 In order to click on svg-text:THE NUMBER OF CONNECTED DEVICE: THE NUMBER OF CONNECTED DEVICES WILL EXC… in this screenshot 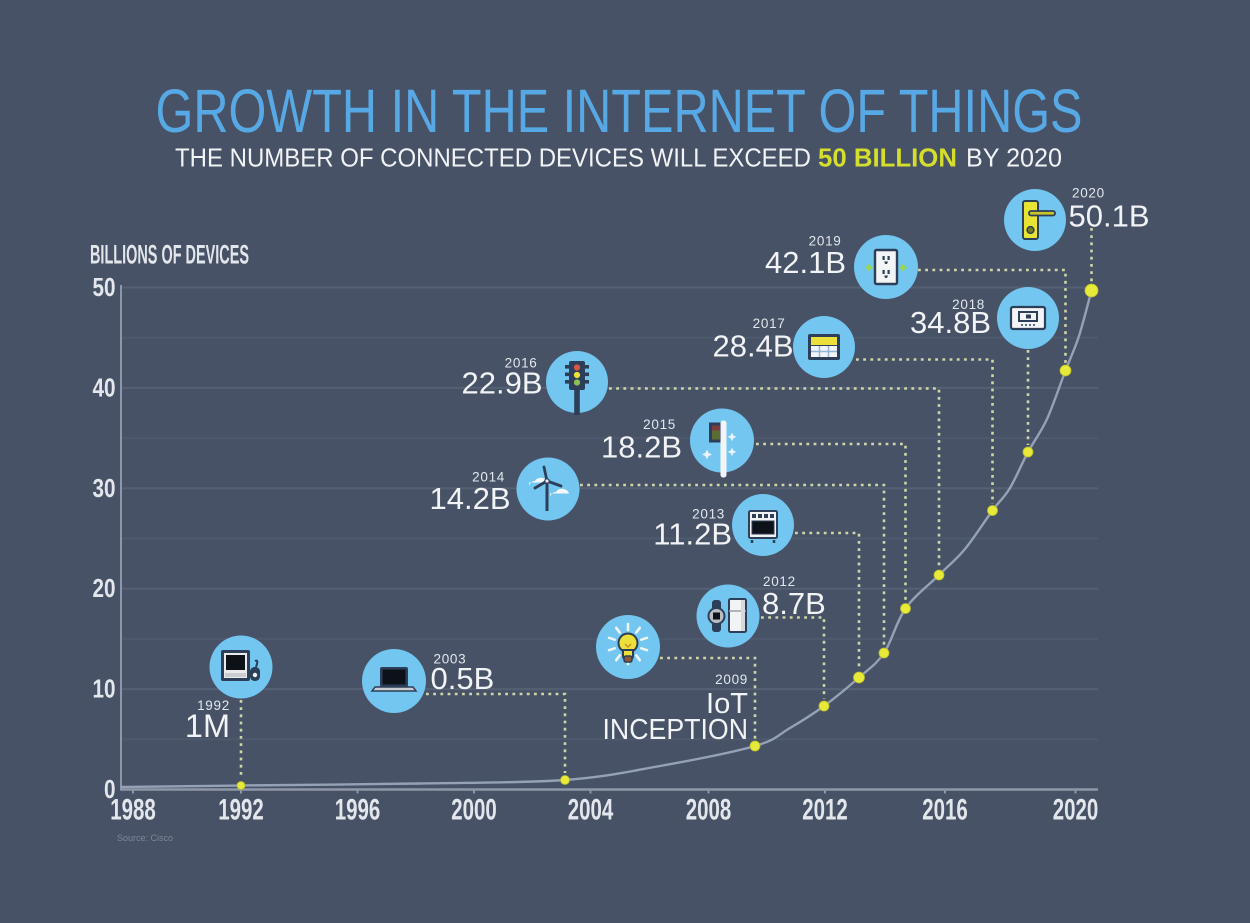, I will do `click(493, 158)`.